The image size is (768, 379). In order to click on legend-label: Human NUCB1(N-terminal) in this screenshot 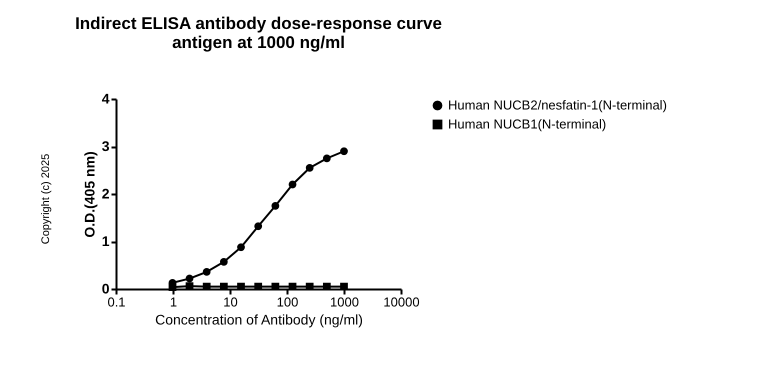, I will do `click(527, 124)`.